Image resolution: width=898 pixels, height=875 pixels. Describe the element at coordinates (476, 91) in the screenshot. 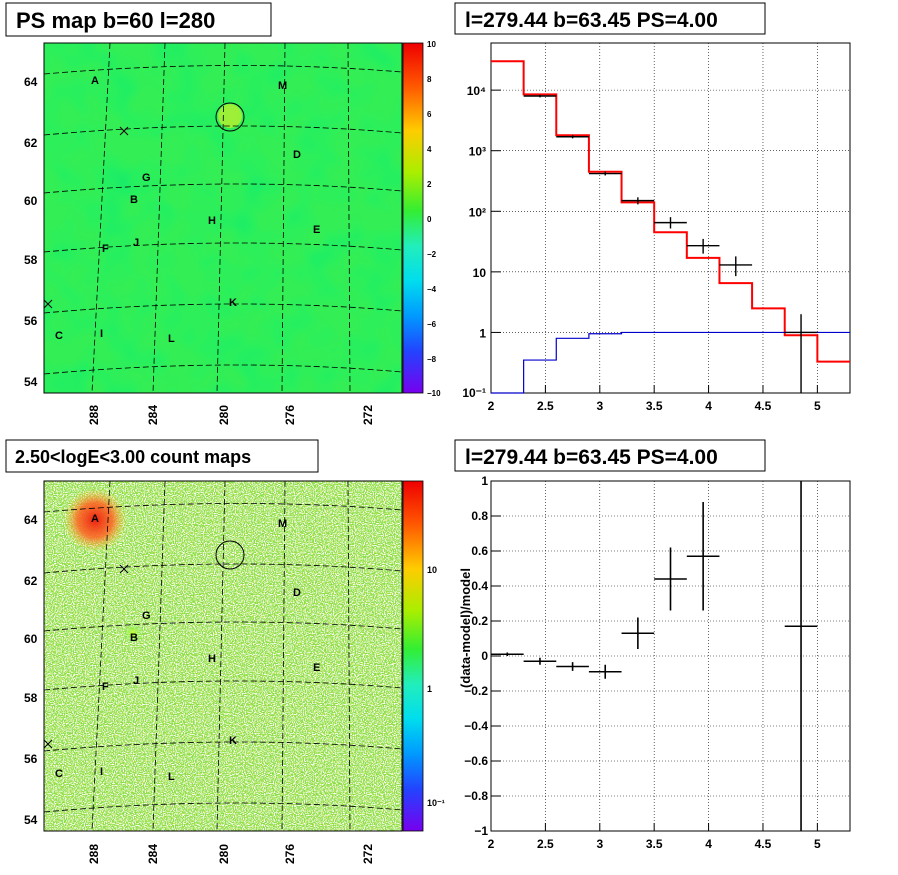

I see `y-tick-label: 10⁴` at that location.